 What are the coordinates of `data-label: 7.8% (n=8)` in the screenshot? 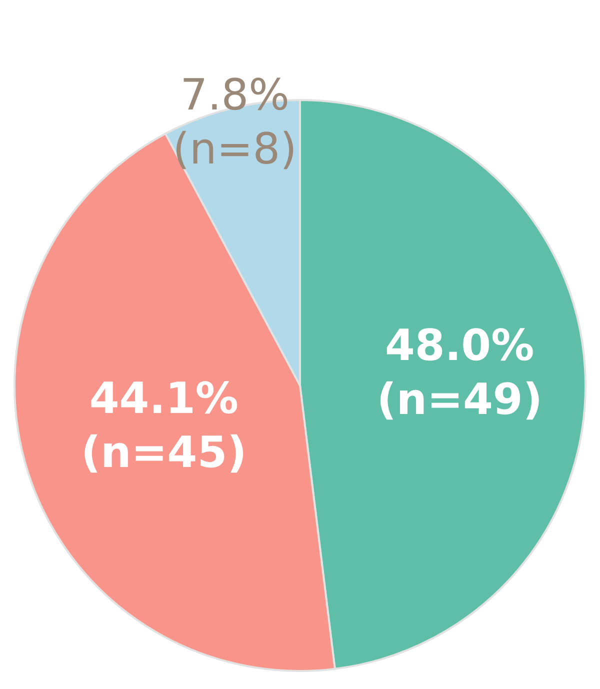 It's located at (234, 122).